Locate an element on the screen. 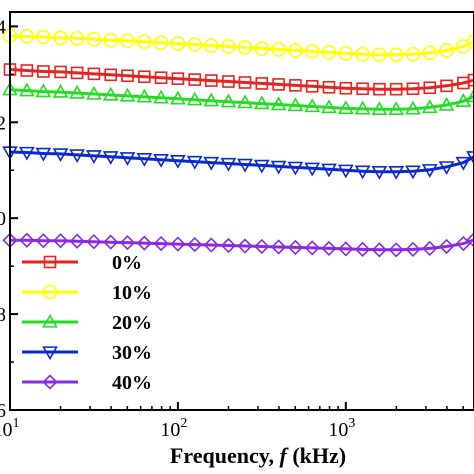 The height and width of the screenshot is (474, 474). x-tick-label-1: 10² is located at coordinates (173, 428).